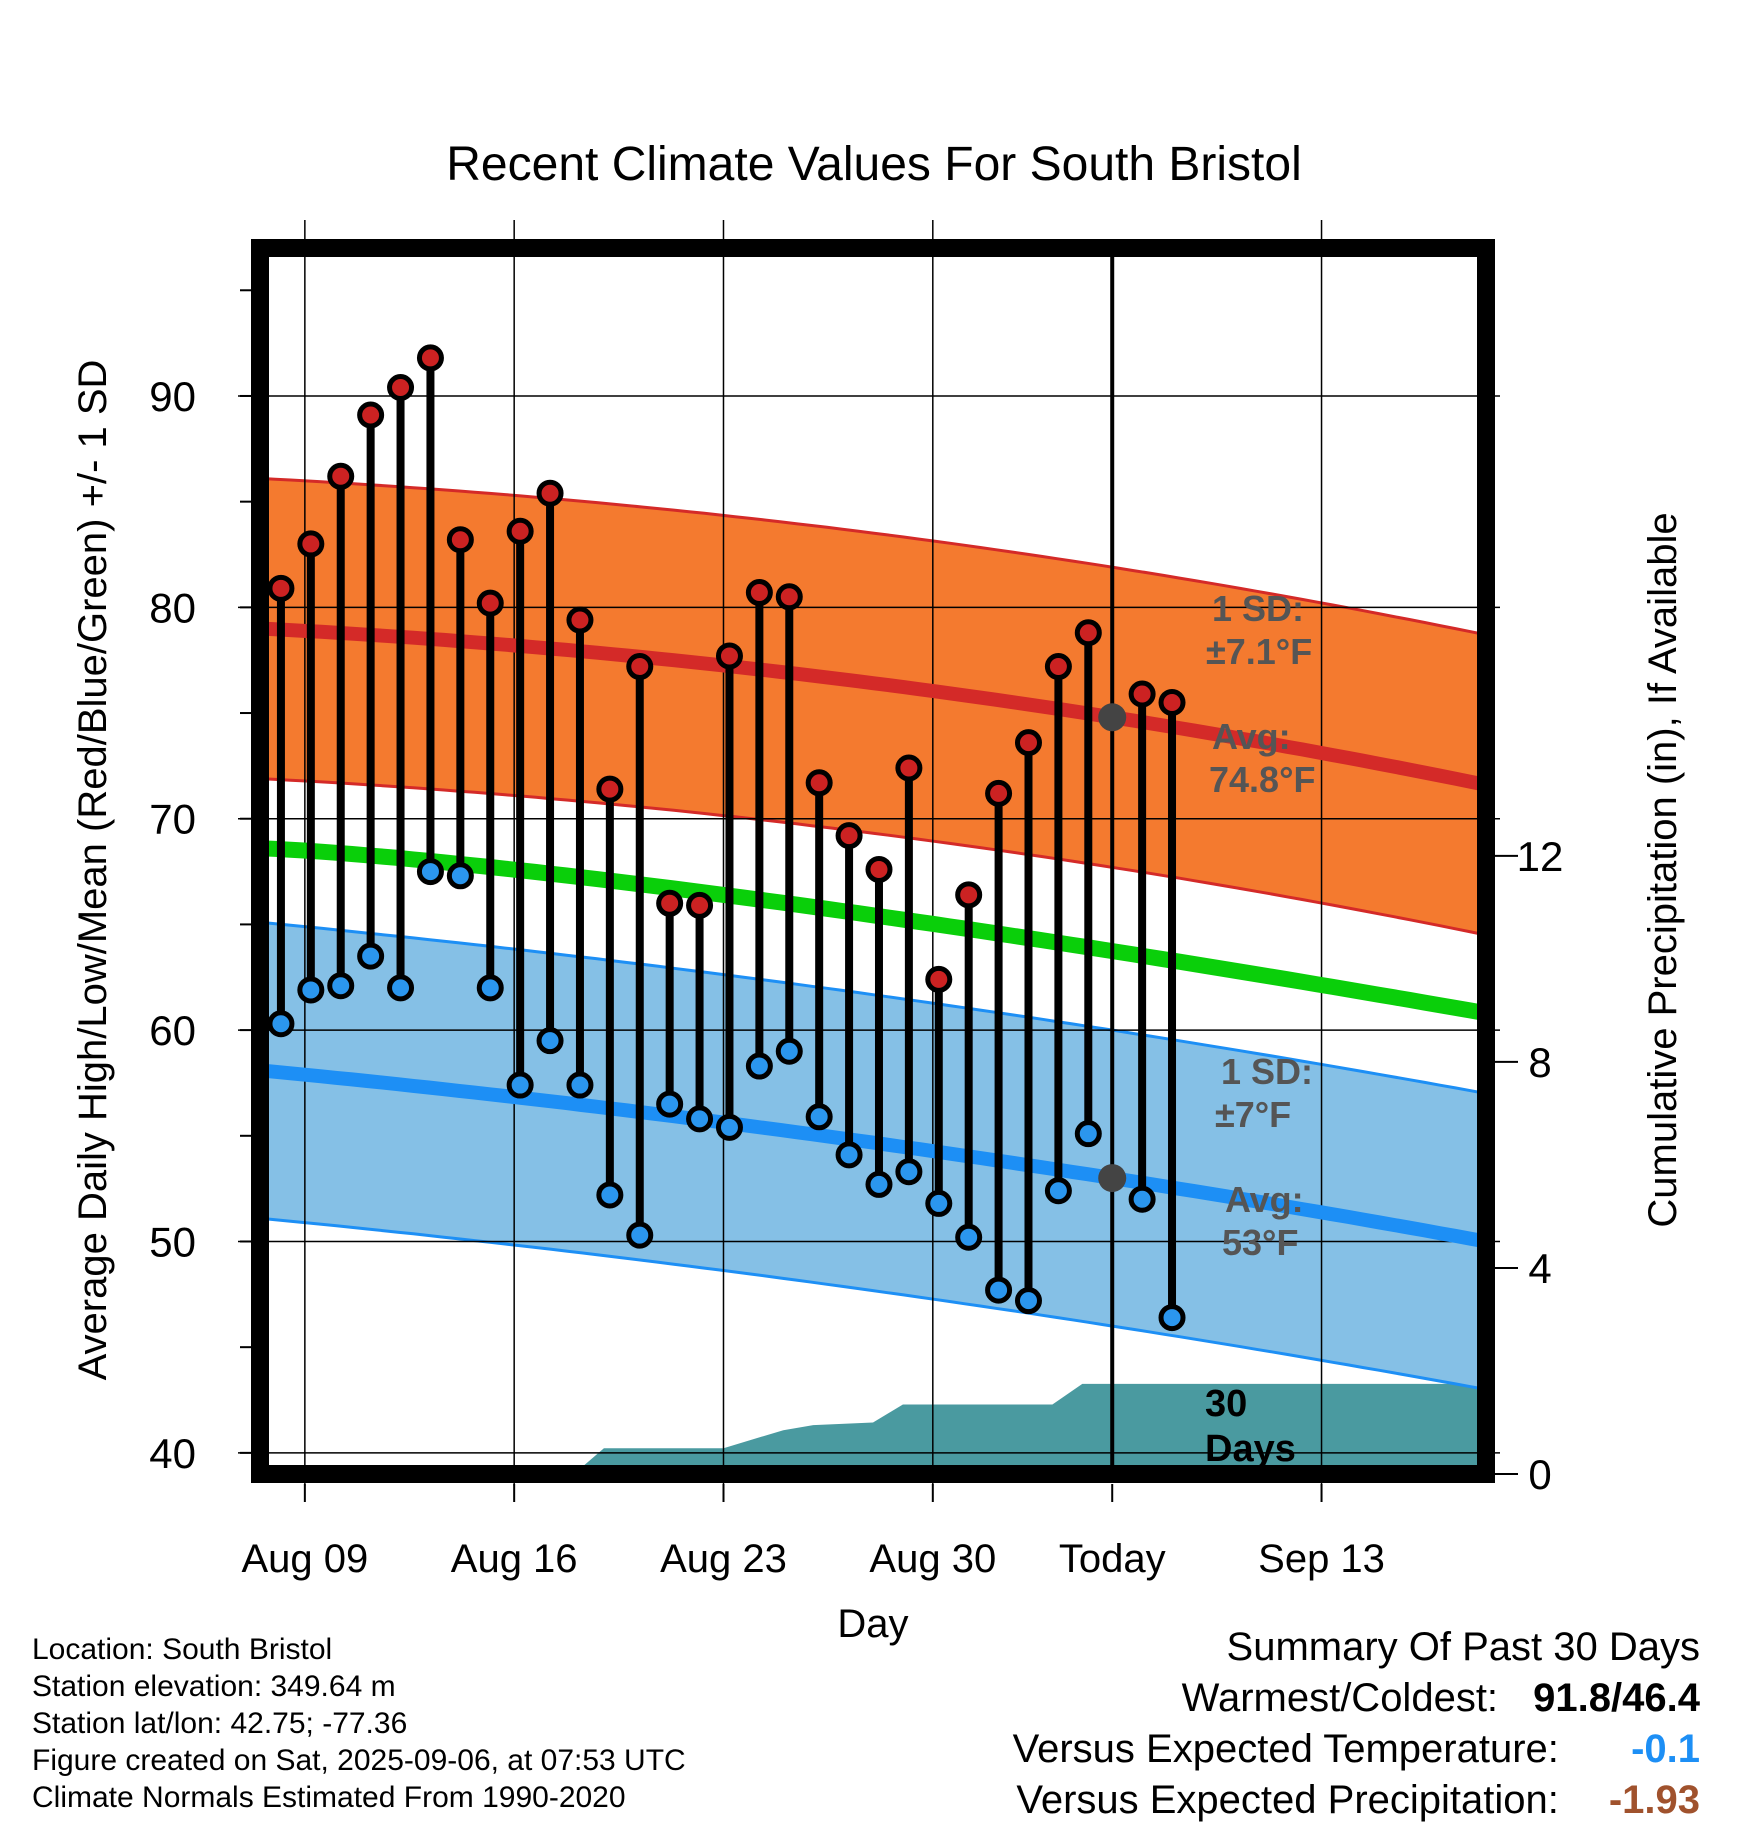  I want to click on y-tick-label: 50, so click(172, 1241).